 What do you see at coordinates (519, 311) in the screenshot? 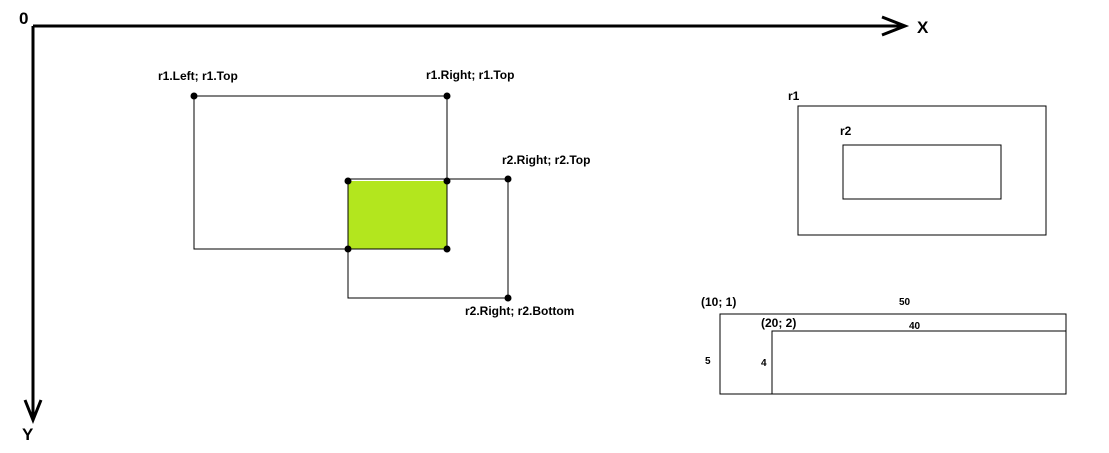
I see `label-r2-right-bottom: r2.Right; r2.Bottom` at bounding box center [519, 311].